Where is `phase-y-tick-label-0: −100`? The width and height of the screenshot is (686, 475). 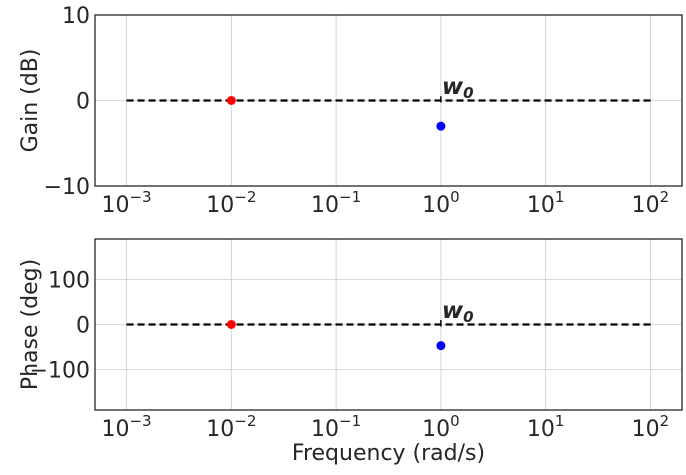
phase-y-tick-label-0: −100 is located at coordinates (60, 371).